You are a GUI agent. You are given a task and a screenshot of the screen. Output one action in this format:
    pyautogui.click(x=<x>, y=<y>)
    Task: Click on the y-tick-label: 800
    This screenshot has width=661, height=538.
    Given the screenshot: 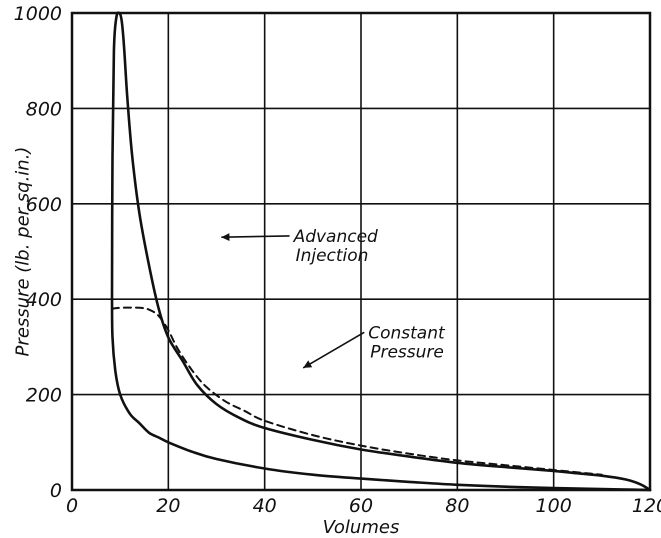 What is the action you would take?
    pyautogui.click(x=44, y=109)
    